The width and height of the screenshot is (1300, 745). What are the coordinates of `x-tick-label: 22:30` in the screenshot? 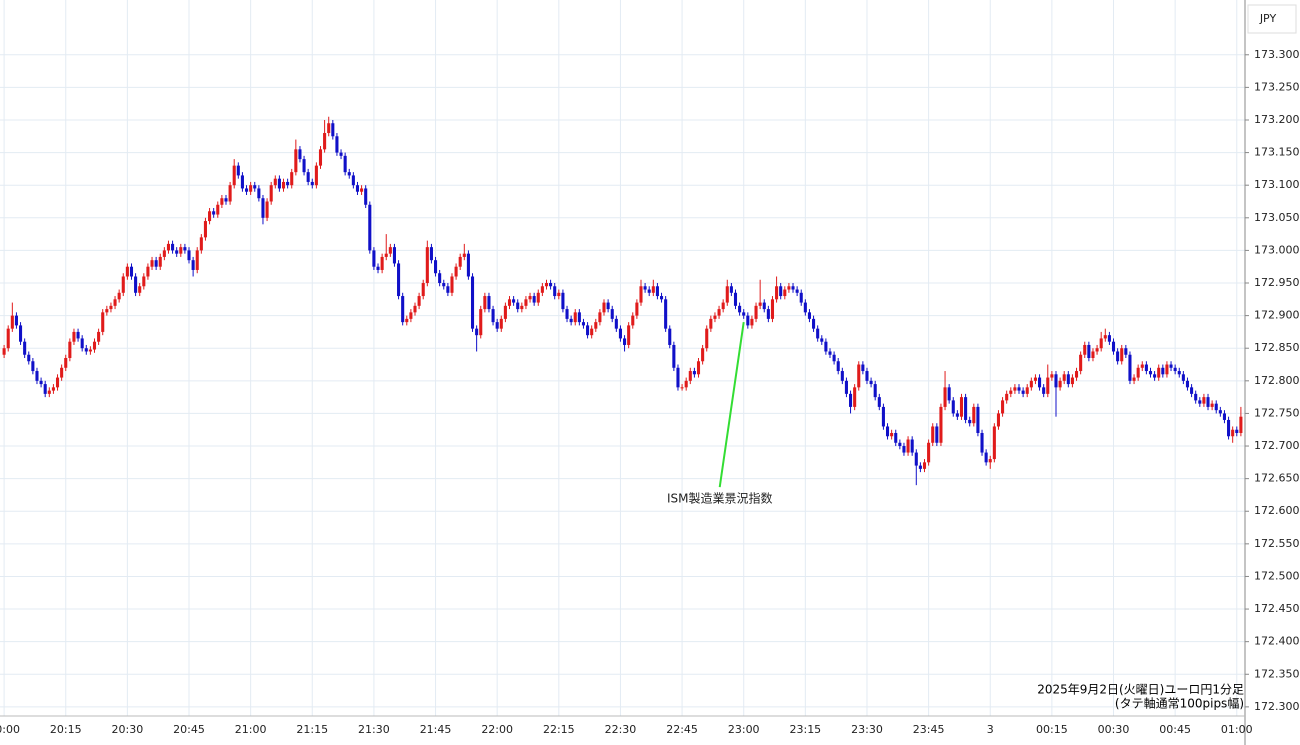 It's located at (621, 729).